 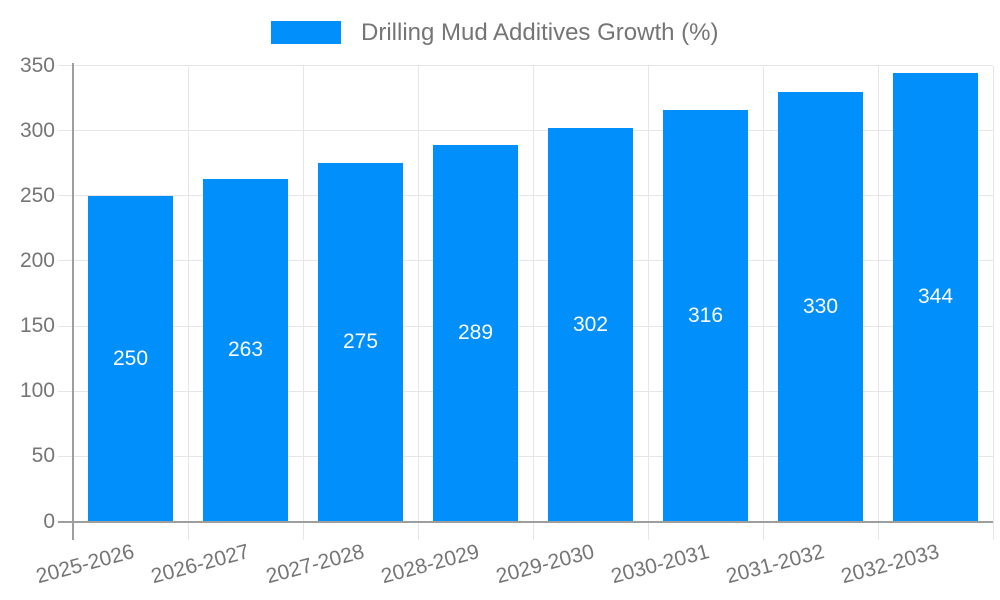 I want to click on legend-label: Drilling Mud Additives Growth (%), so click(x=540, y=32).